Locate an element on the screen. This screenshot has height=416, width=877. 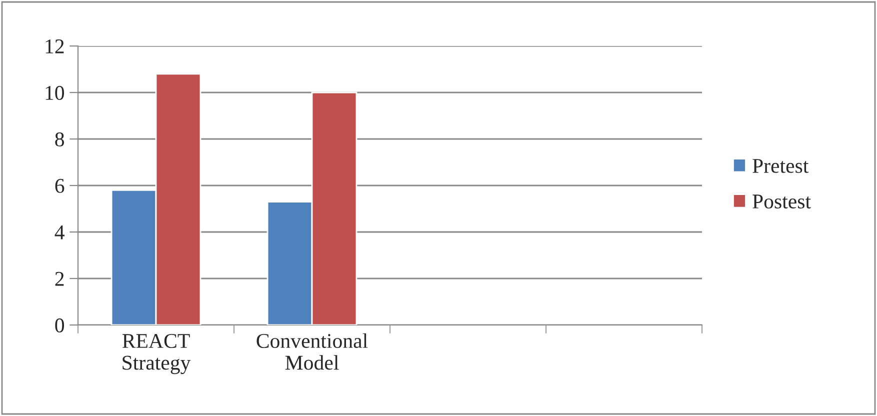
legend-label: Pretest is located at coordinates (780, 166).